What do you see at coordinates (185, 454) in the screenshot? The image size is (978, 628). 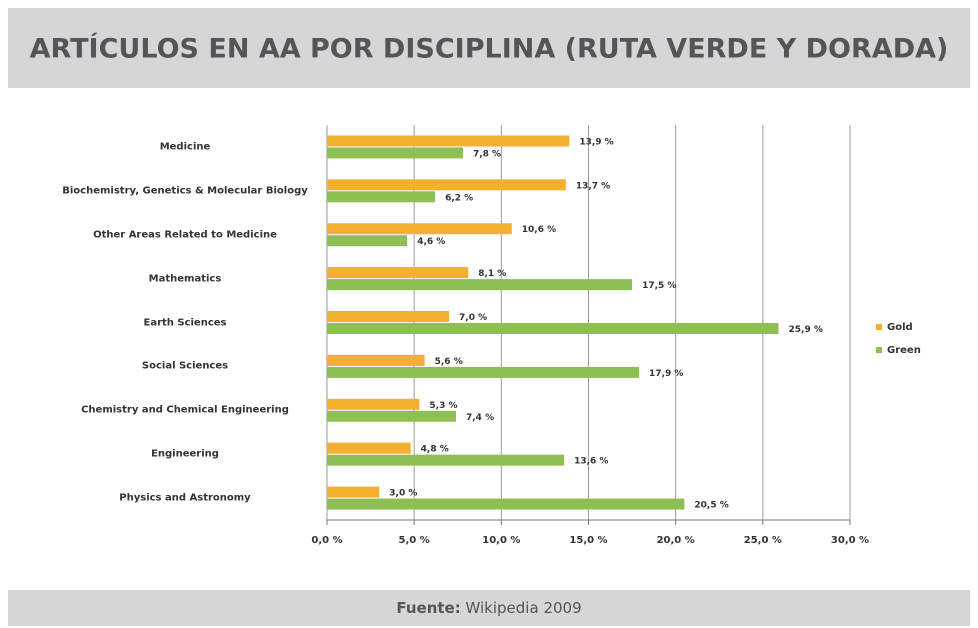 I see `category-label: Engineering` at bounding box center [185, 454].